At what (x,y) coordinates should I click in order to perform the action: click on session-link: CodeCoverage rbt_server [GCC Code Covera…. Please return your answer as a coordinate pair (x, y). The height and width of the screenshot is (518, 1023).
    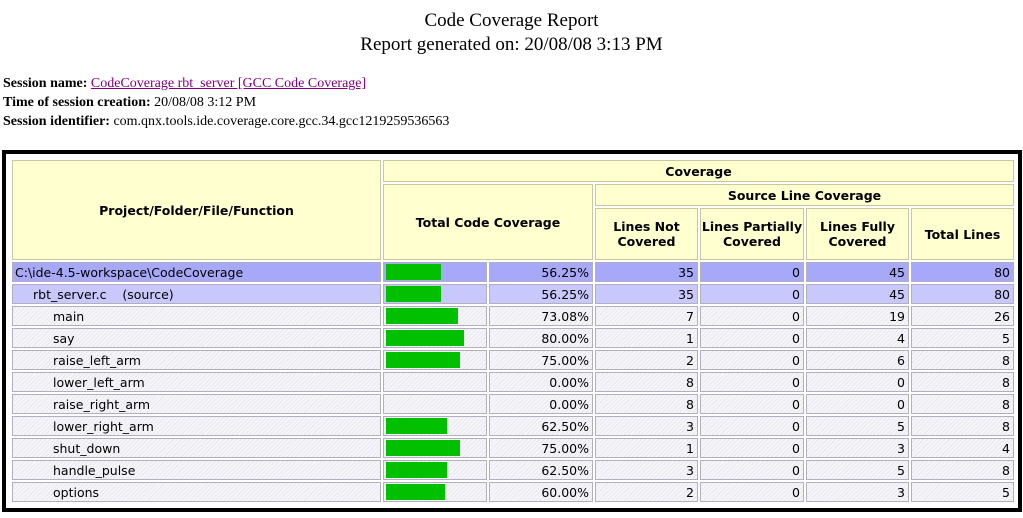
    Looking at the image, I should click on (228, 83).